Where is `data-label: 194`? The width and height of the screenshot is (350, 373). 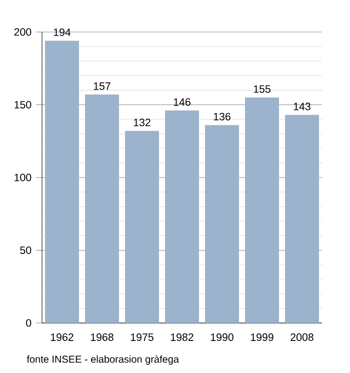
data-label: 194 is located at coordinates (62, 32).